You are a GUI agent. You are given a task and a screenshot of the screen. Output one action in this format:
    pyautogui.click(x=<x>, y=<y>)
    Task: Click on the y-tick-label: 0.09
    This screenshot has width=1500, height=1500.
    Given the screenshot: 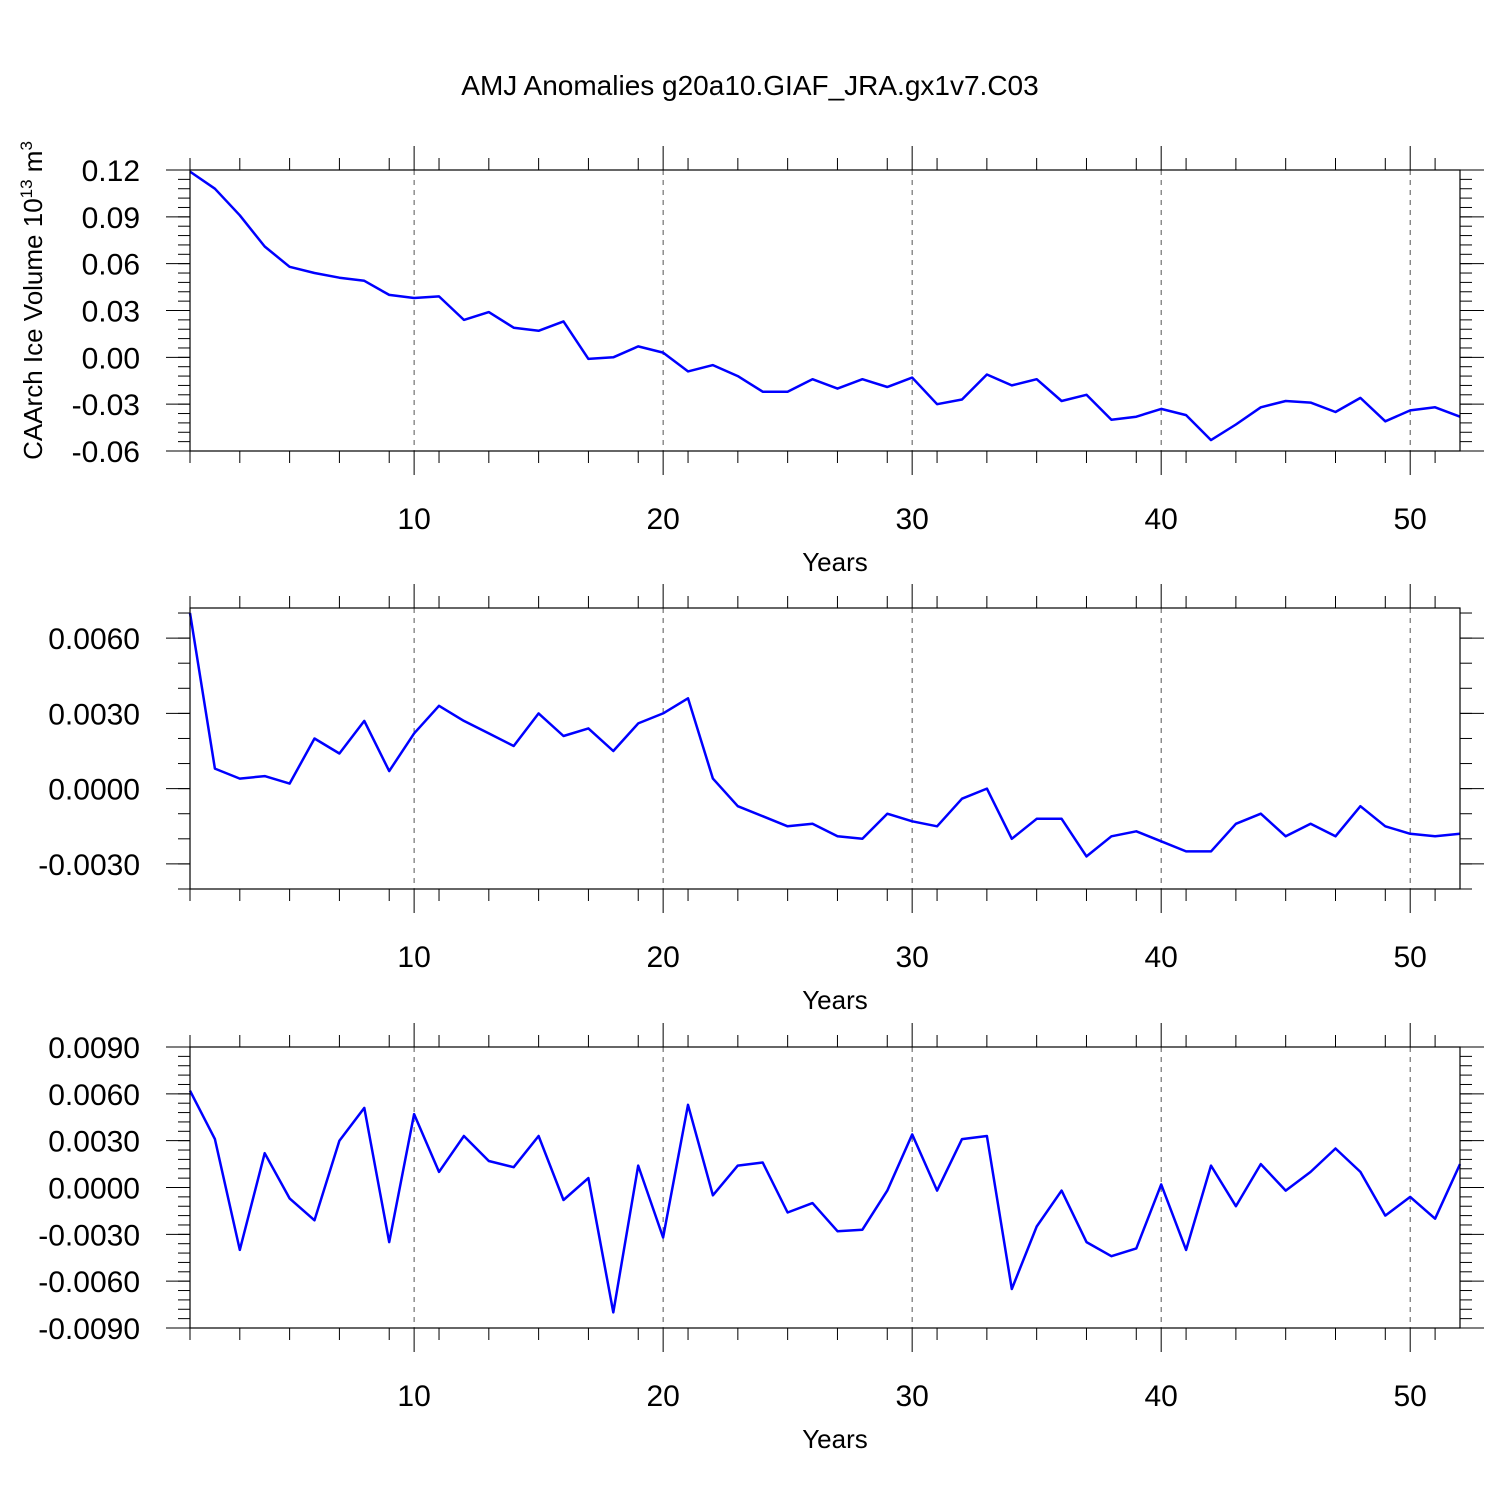 What is the action you would take?
    pyautogui.click(x=111, y=218)
    